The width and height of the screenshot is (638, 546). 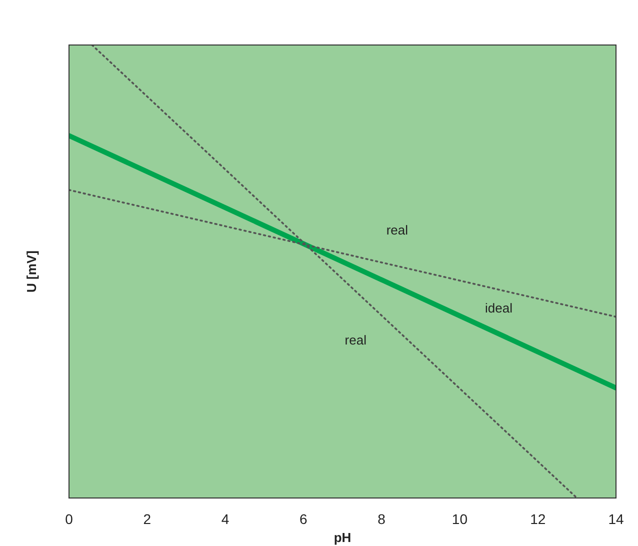 What do you see at coordinates (69, 519) in the screenshot?
I see `x-tick-label: 0` at bounding box center [69, 519].